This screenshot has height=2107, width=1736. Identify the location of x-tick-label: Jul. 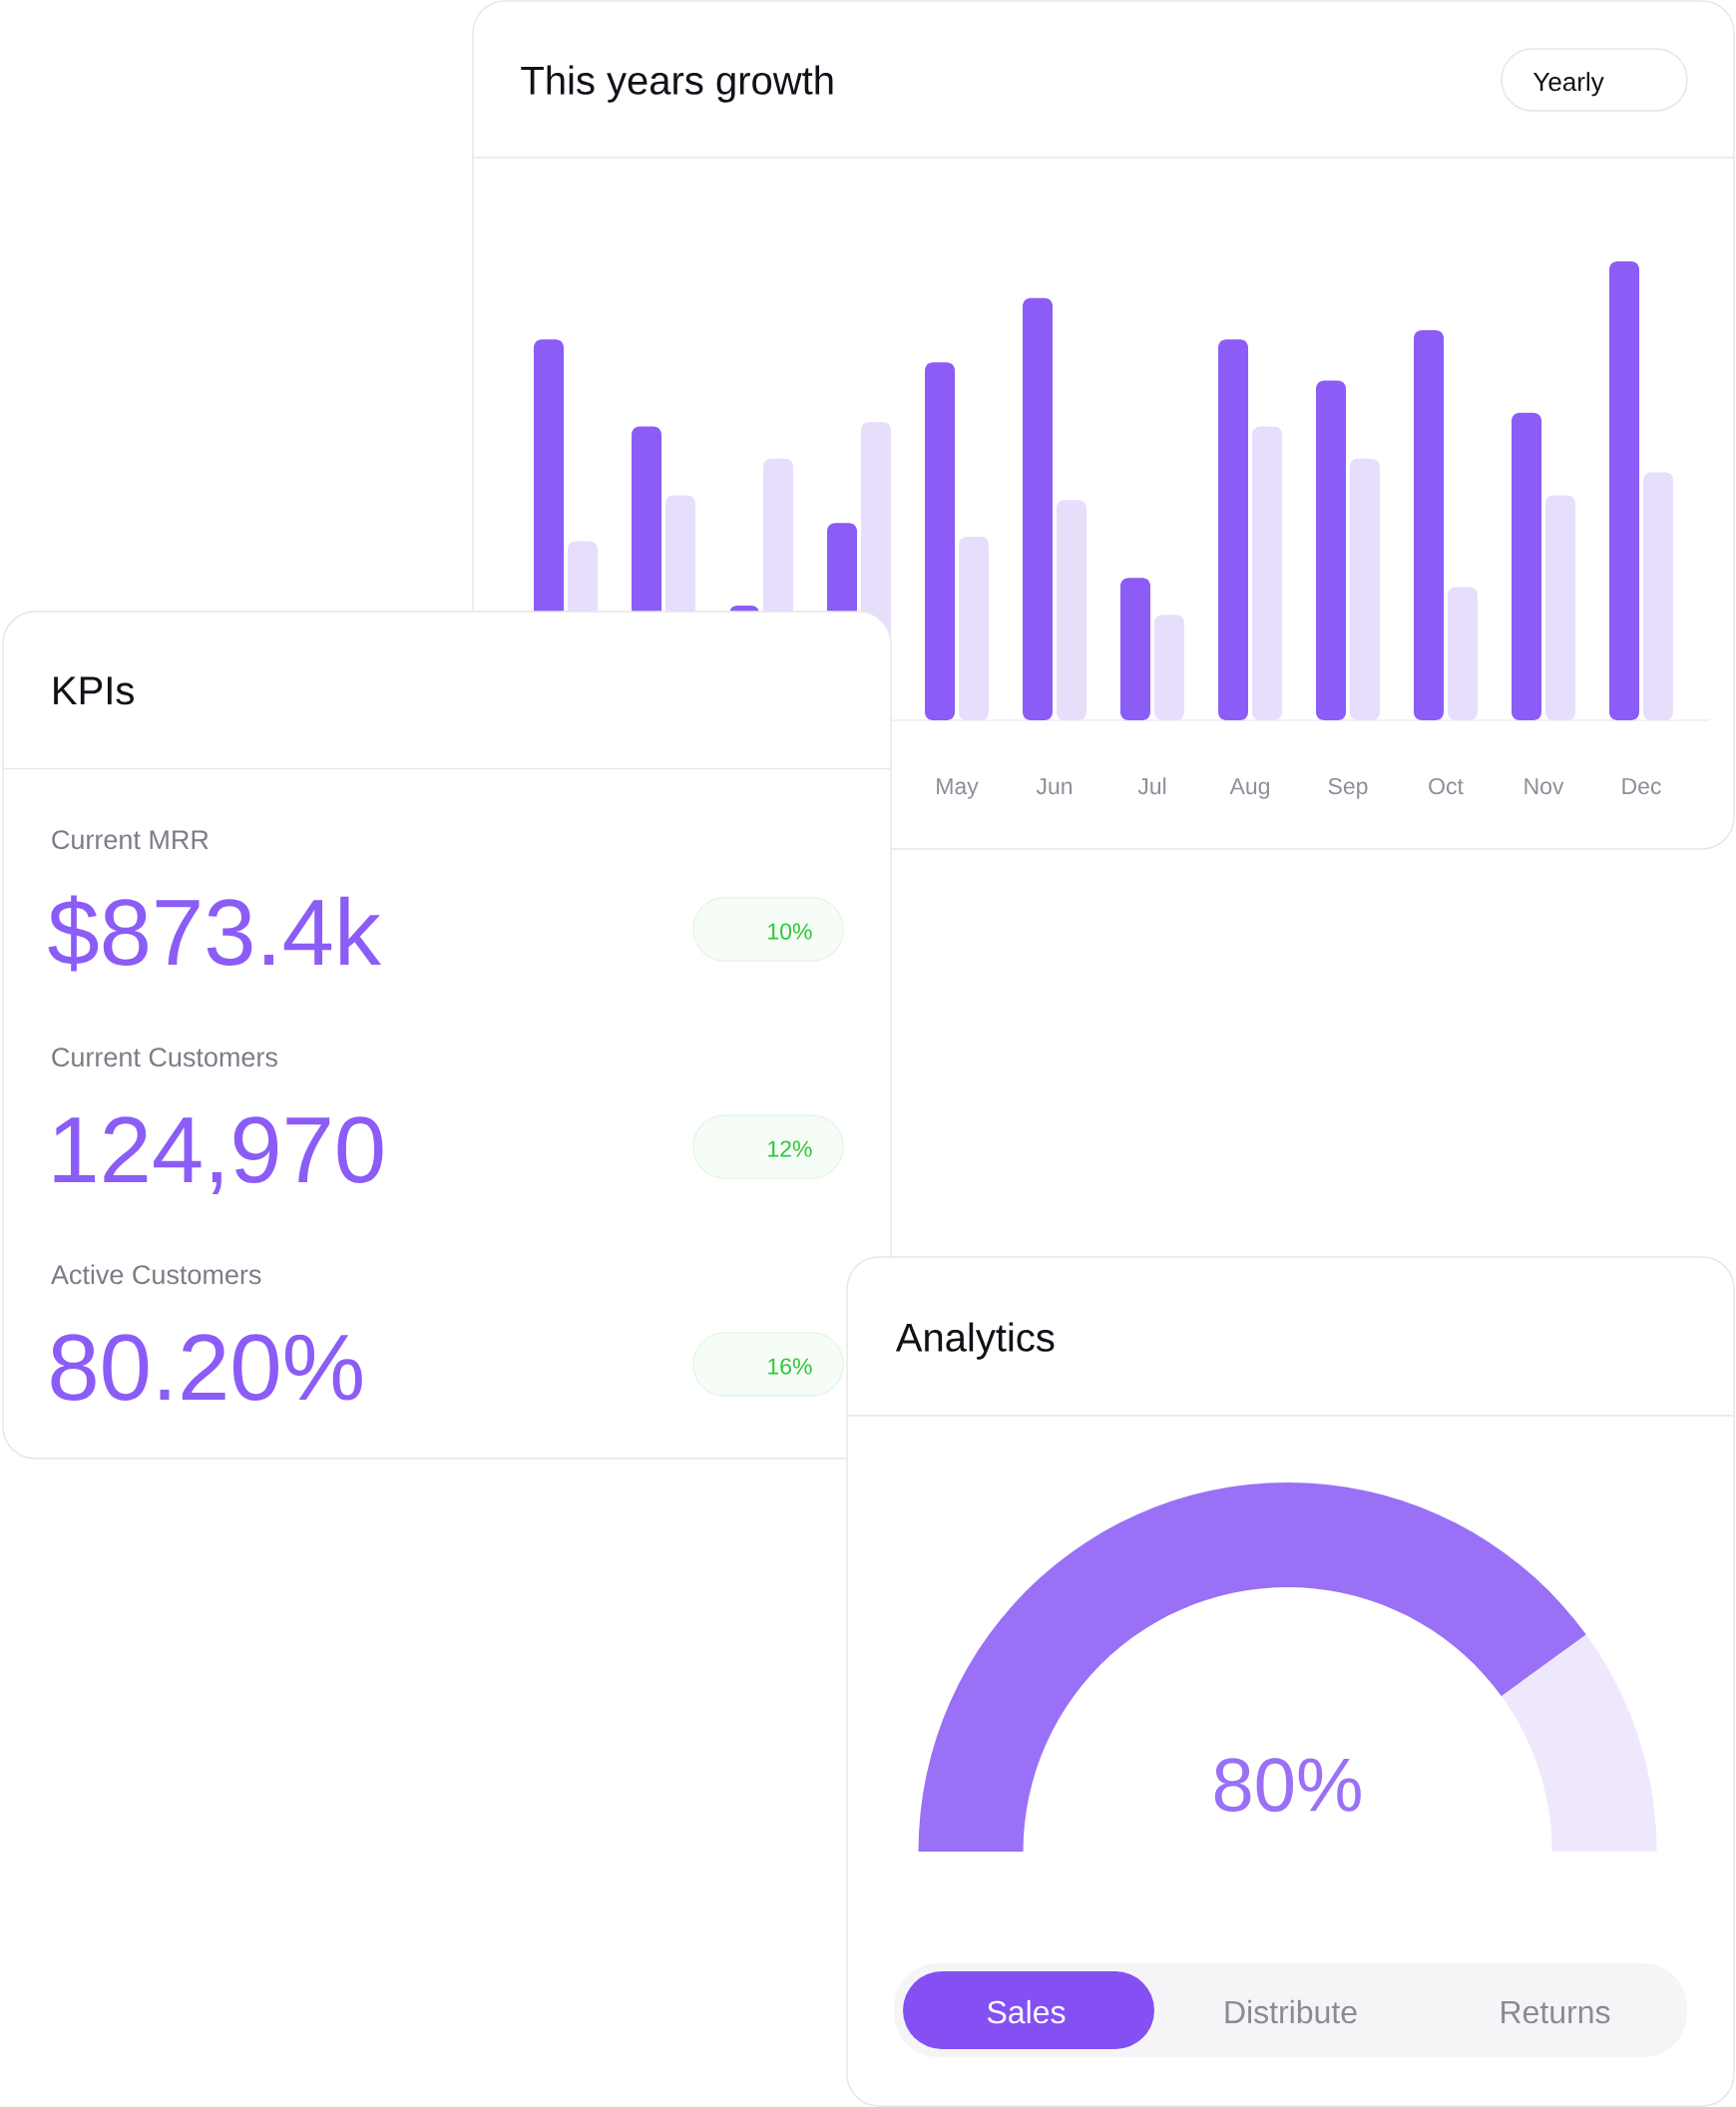
(1151, 786).